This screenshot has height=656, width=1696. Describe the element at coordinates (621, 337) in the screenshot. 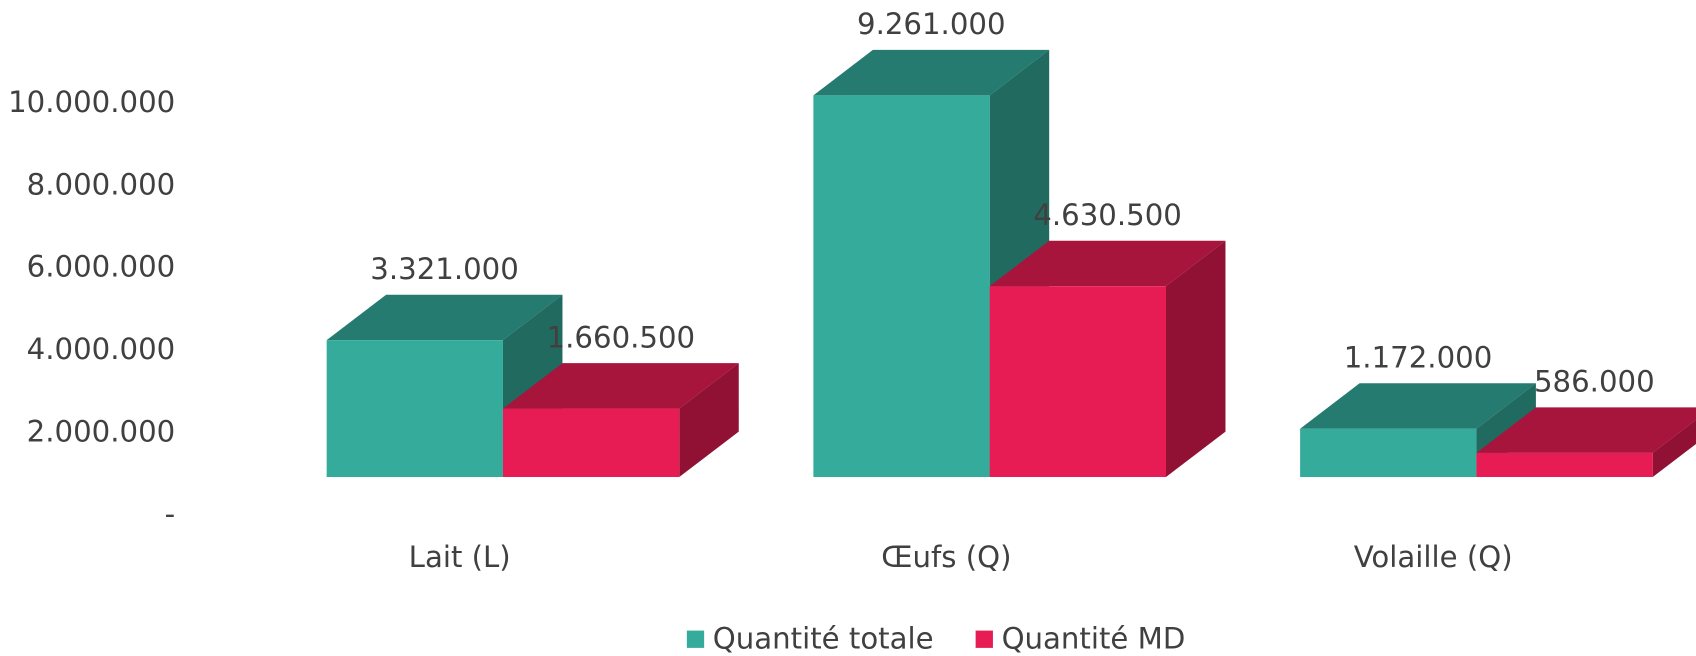

I see `data-label: 1.660.500` at that location.